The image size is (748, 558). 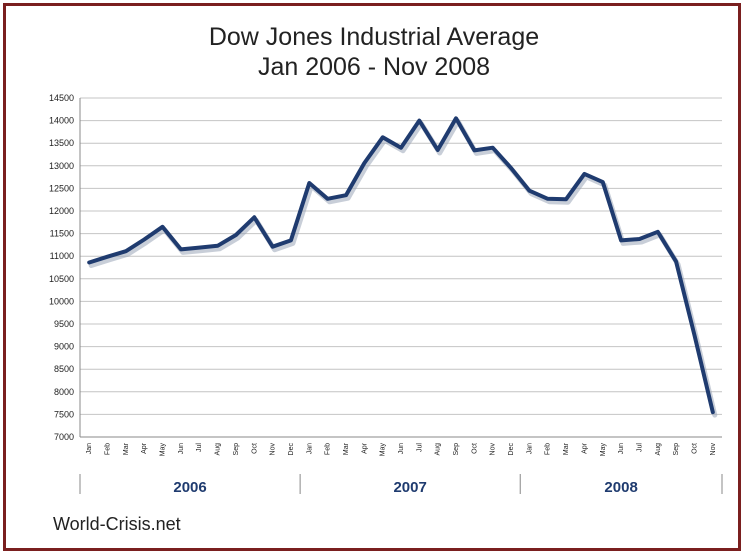 I want to click on y-tick-label: 13000, so click(x=61, y=166).